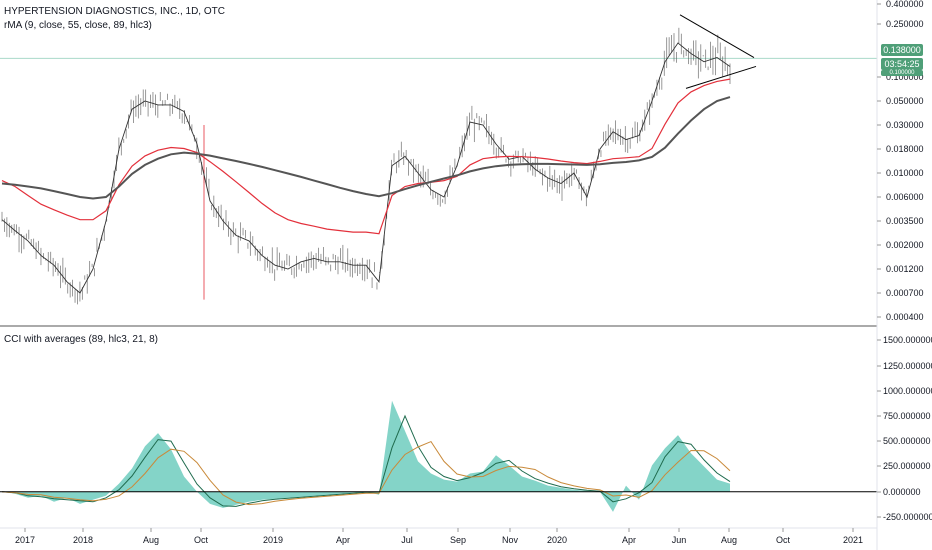 This screenshot has height=550, width=932. I want to click on price-tick-label: 0.400000, so click(905, 4).